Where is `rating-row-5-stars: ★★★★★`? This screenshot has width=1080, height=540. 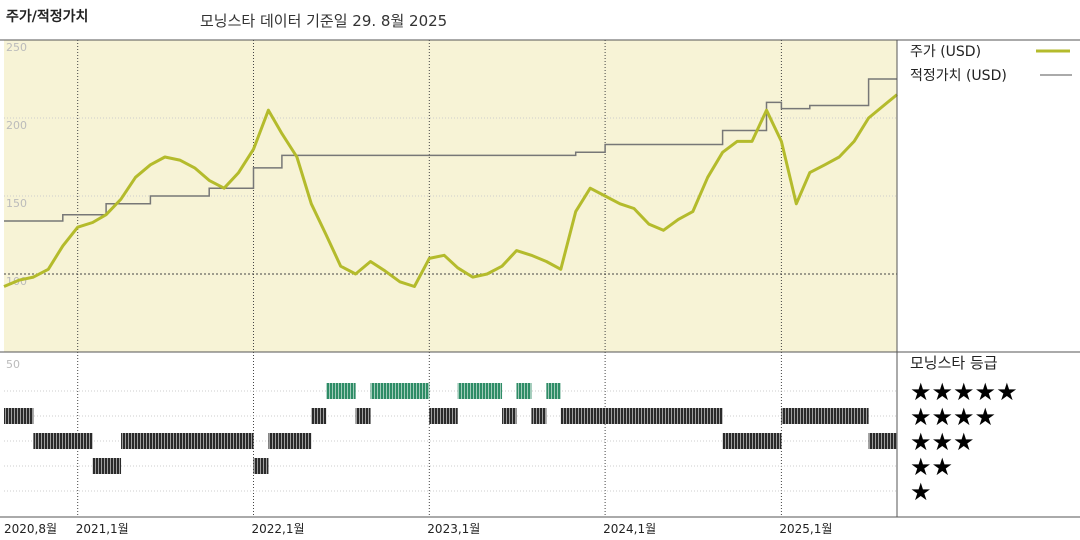 rating-row-5-stars: ★★★★★ is located at coordinates (964, 392).